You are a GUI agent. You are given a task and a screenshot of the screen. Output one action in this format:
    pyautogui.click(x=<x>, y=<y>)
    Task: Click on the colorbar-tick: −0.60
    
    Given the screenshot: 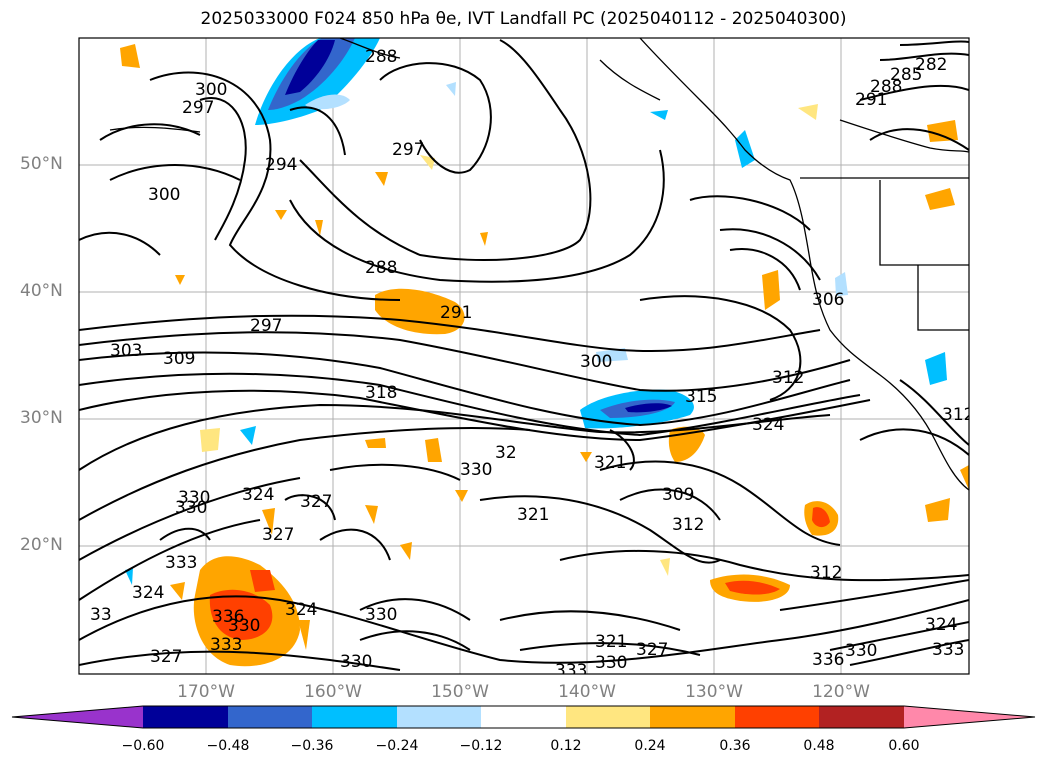 What is the action you would take?
    pyautogui.click(x=143, y=746)
    